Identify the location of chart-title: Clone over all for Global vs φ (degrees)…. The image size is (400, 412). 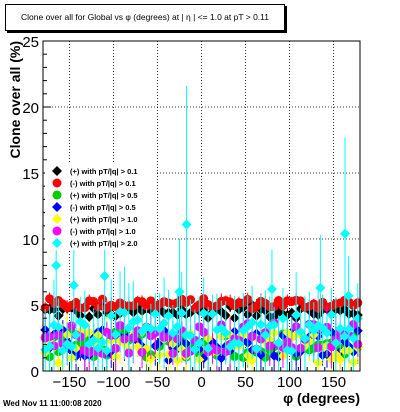
(145, 17).